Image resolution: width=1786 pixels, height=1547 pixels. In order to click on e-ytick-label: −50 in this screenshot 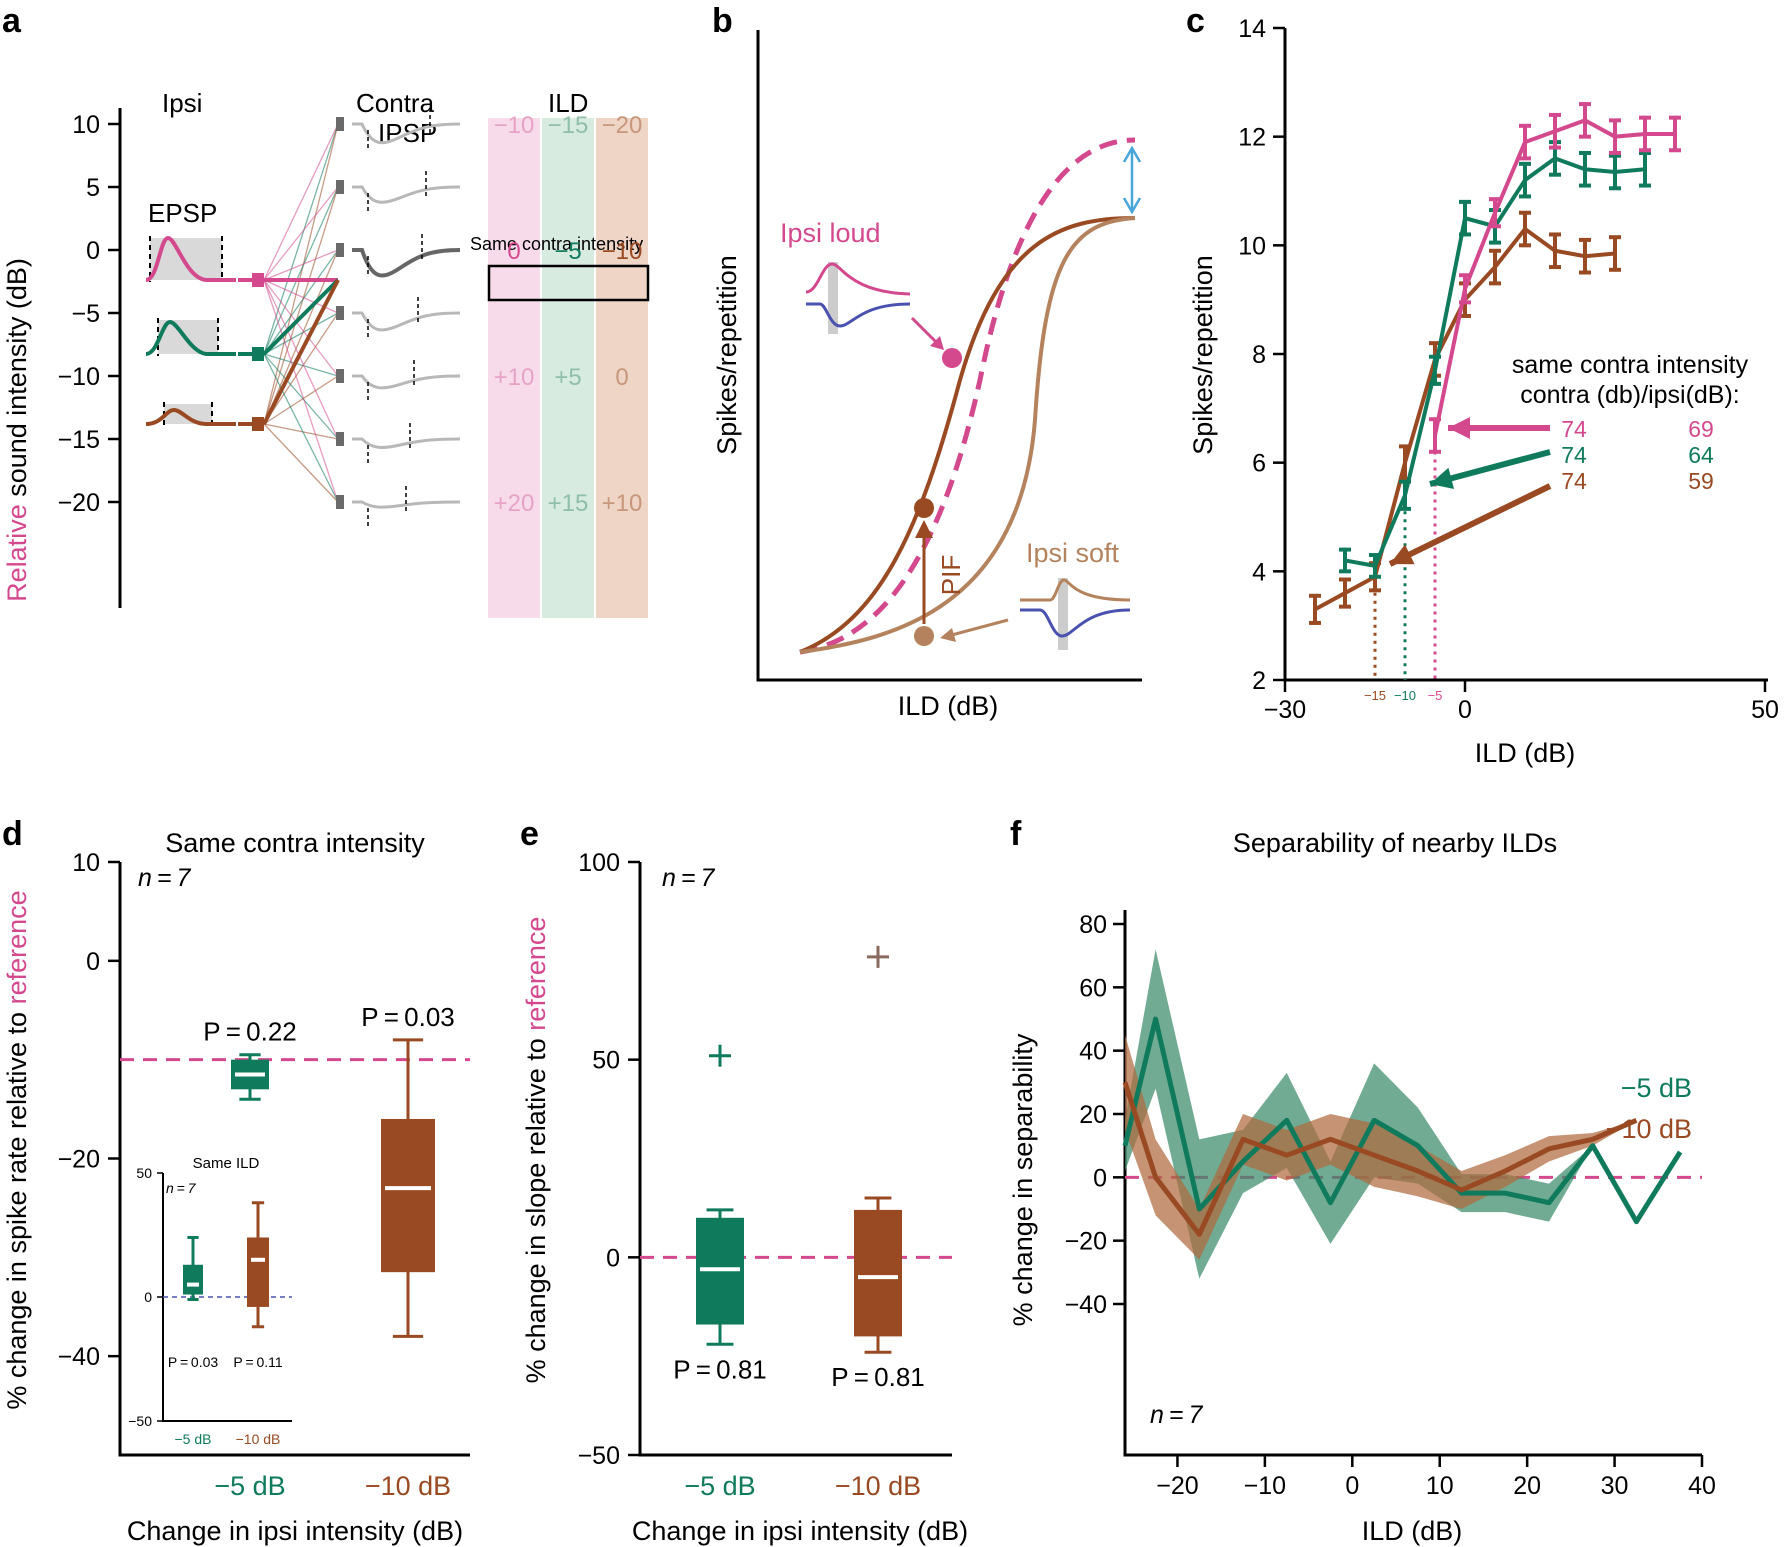, I will do `click(599, 1456)`.